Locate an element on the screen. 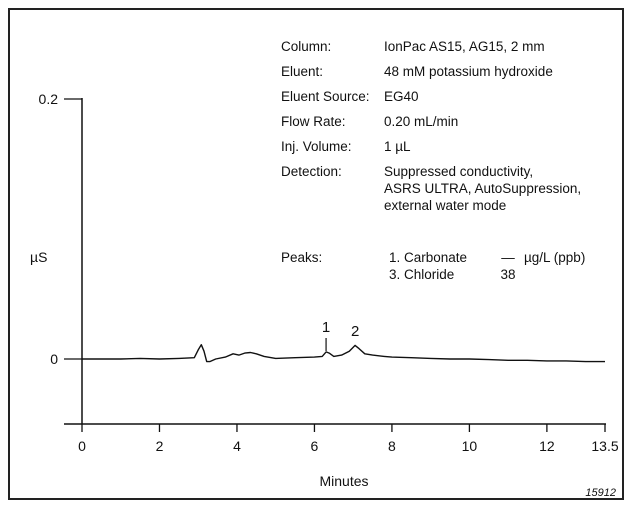 The image size is (634, 508). condition-value: 48 mM potassium hydroxide is located at coordinates (468, 71).